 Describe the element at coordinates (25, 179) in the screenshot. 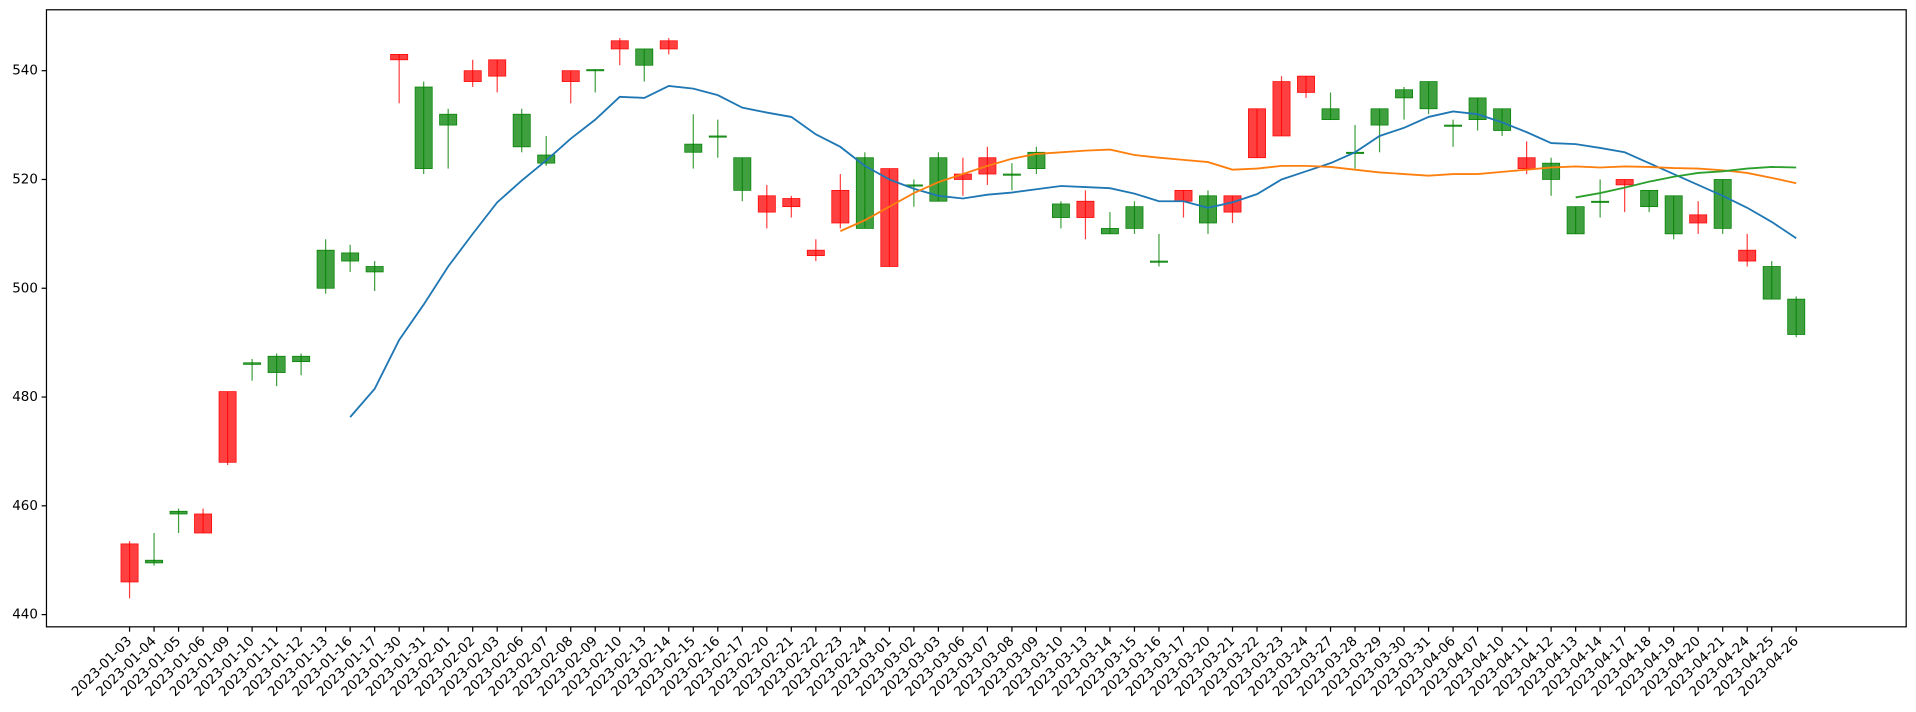

I see `y-tick-label: 520` at that location.